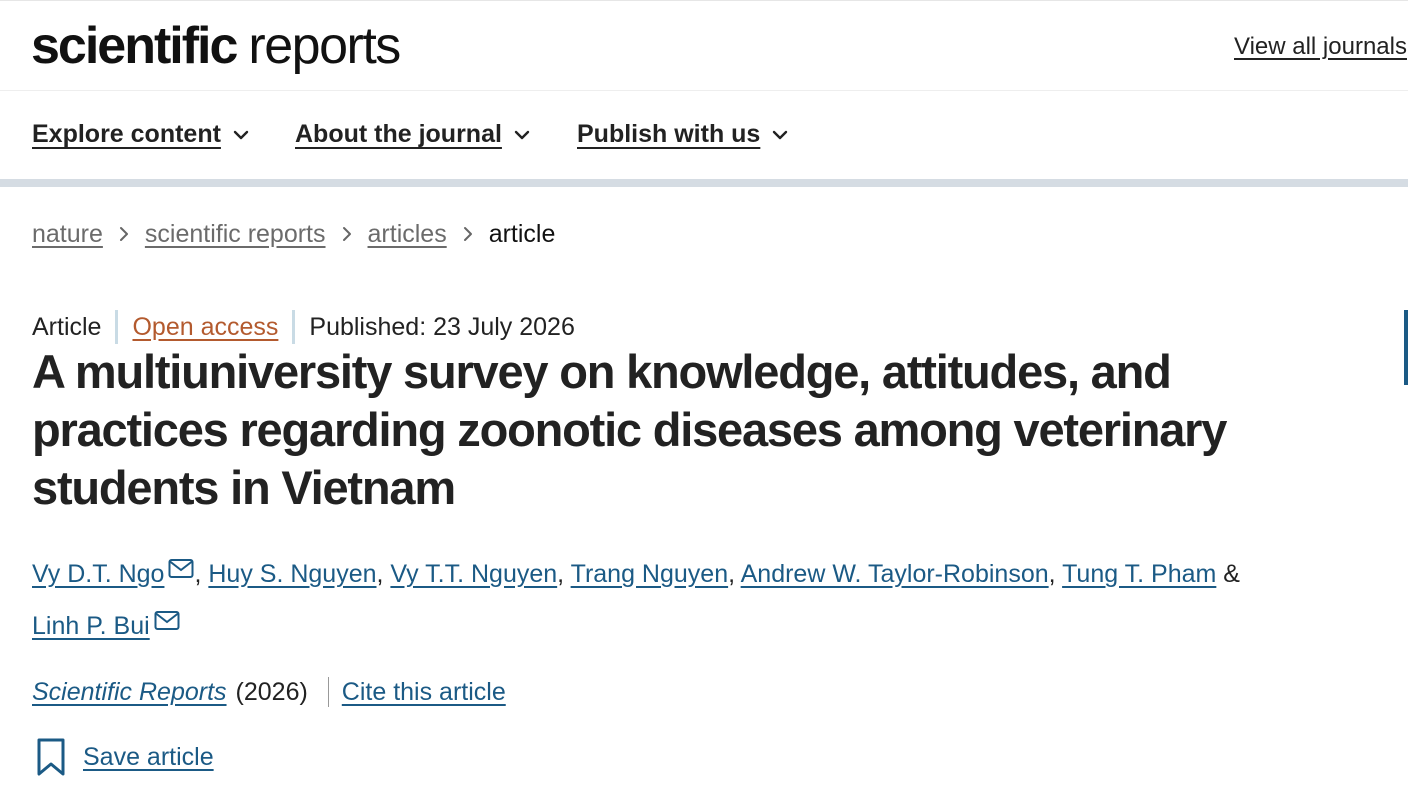 Image resolution: width=1408 pixels, height=794 pixels. Describe the element at coordinates (894, 574) in the screenshot. I see `author-link: Andrew W. Taylor-Robinson` at that location.